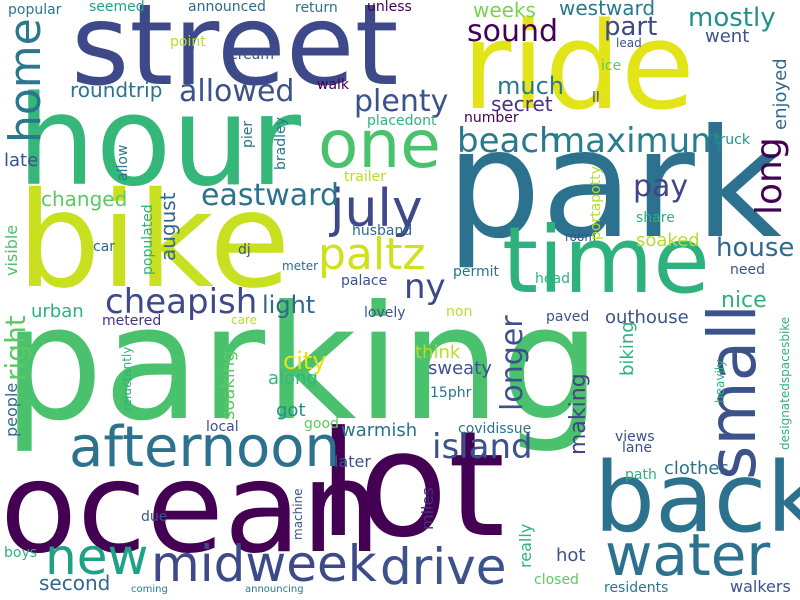  Describe the element at coordinates (274, 589) in the screenshot. I see `word-announcing: announcing` at that location.